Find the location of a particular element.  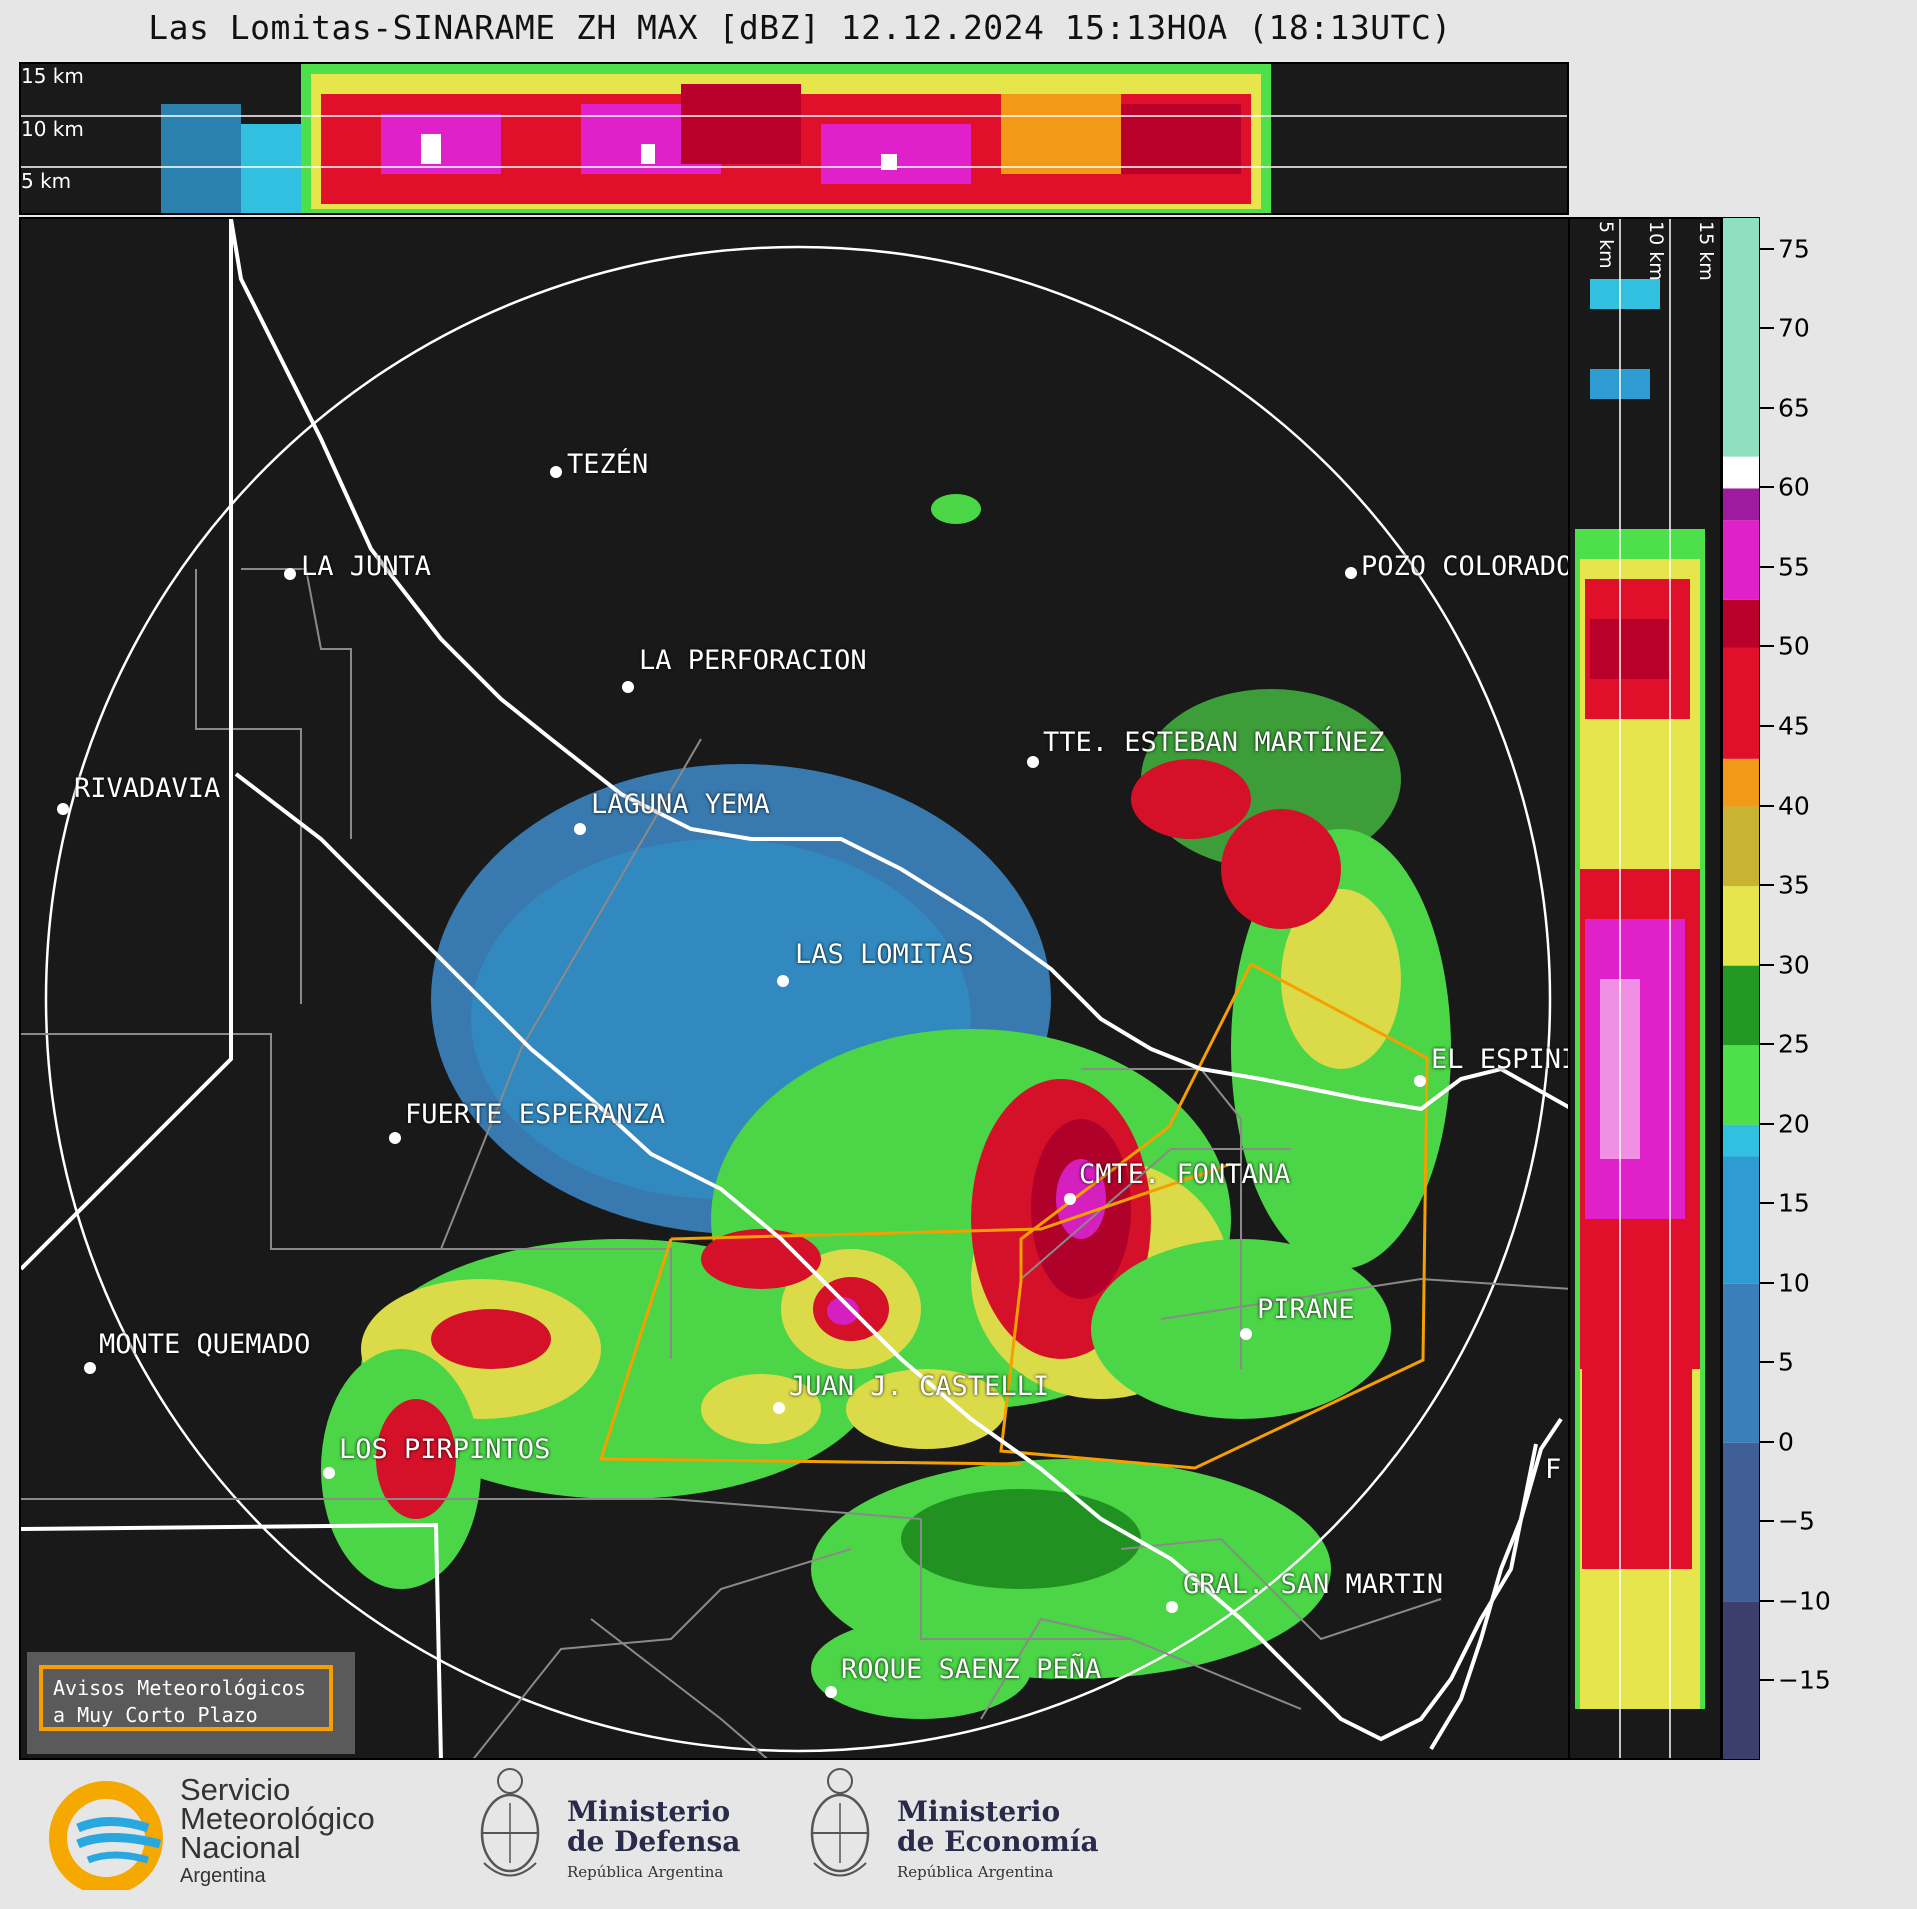

avisos-box: Avisos Meteorológicos a Muy Corto Plazo is located at coordinates (191, 1703).